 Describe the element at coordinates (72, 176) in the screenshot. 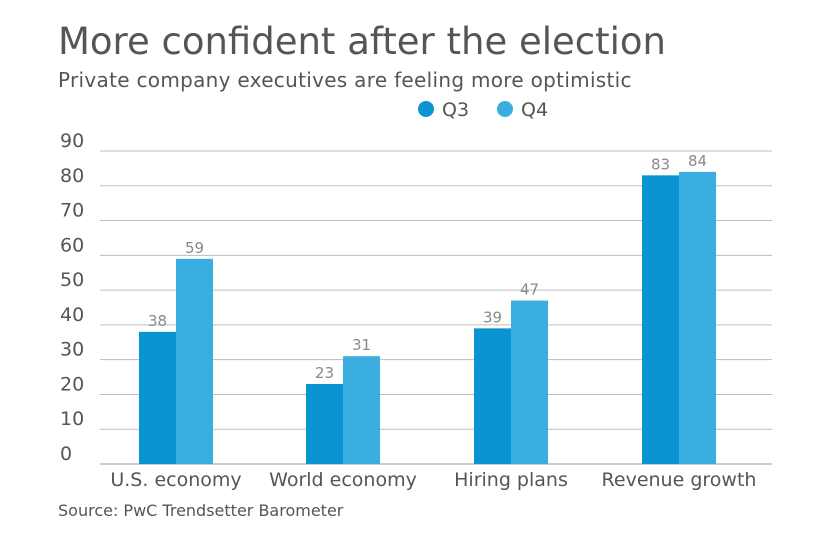

I see `y-tick-label-80: 80` at that location.